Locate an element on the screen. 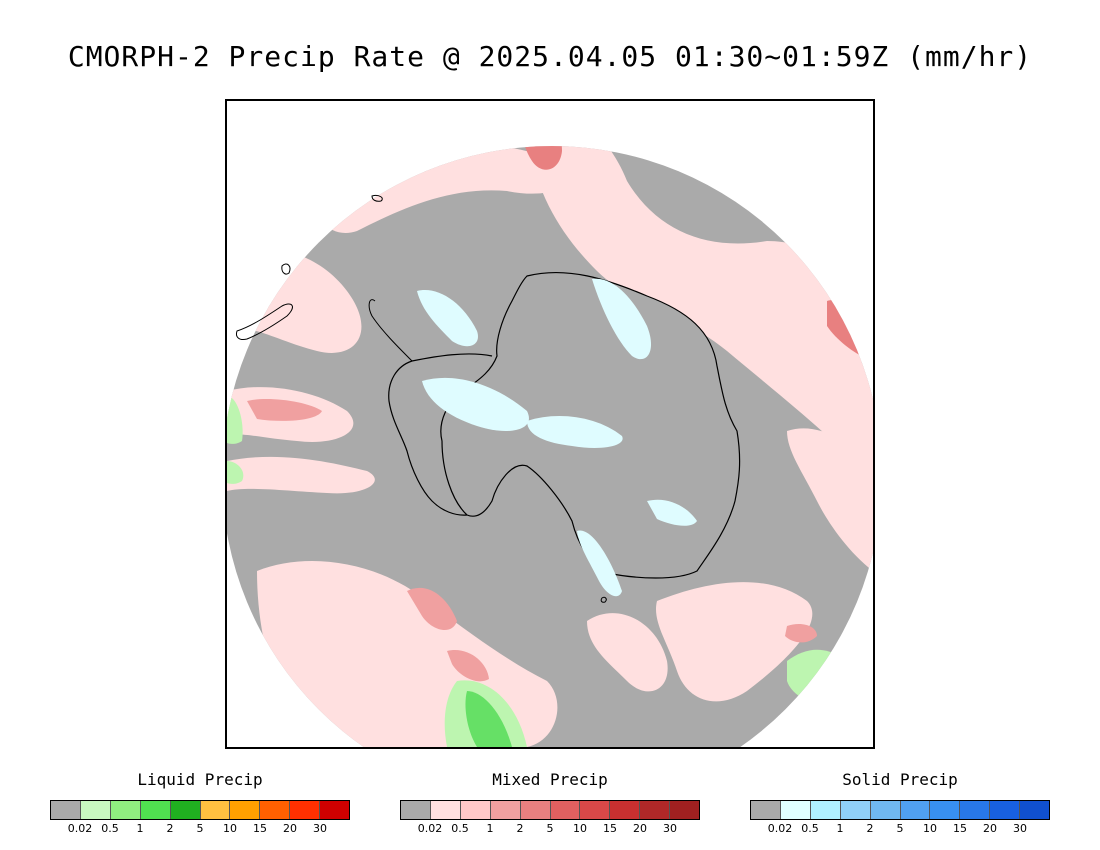  liquid-precip-legend: Liquid Precip 0.02 0.5 1 2 5 10 15 20 30 is located at coordinates (200, 804).